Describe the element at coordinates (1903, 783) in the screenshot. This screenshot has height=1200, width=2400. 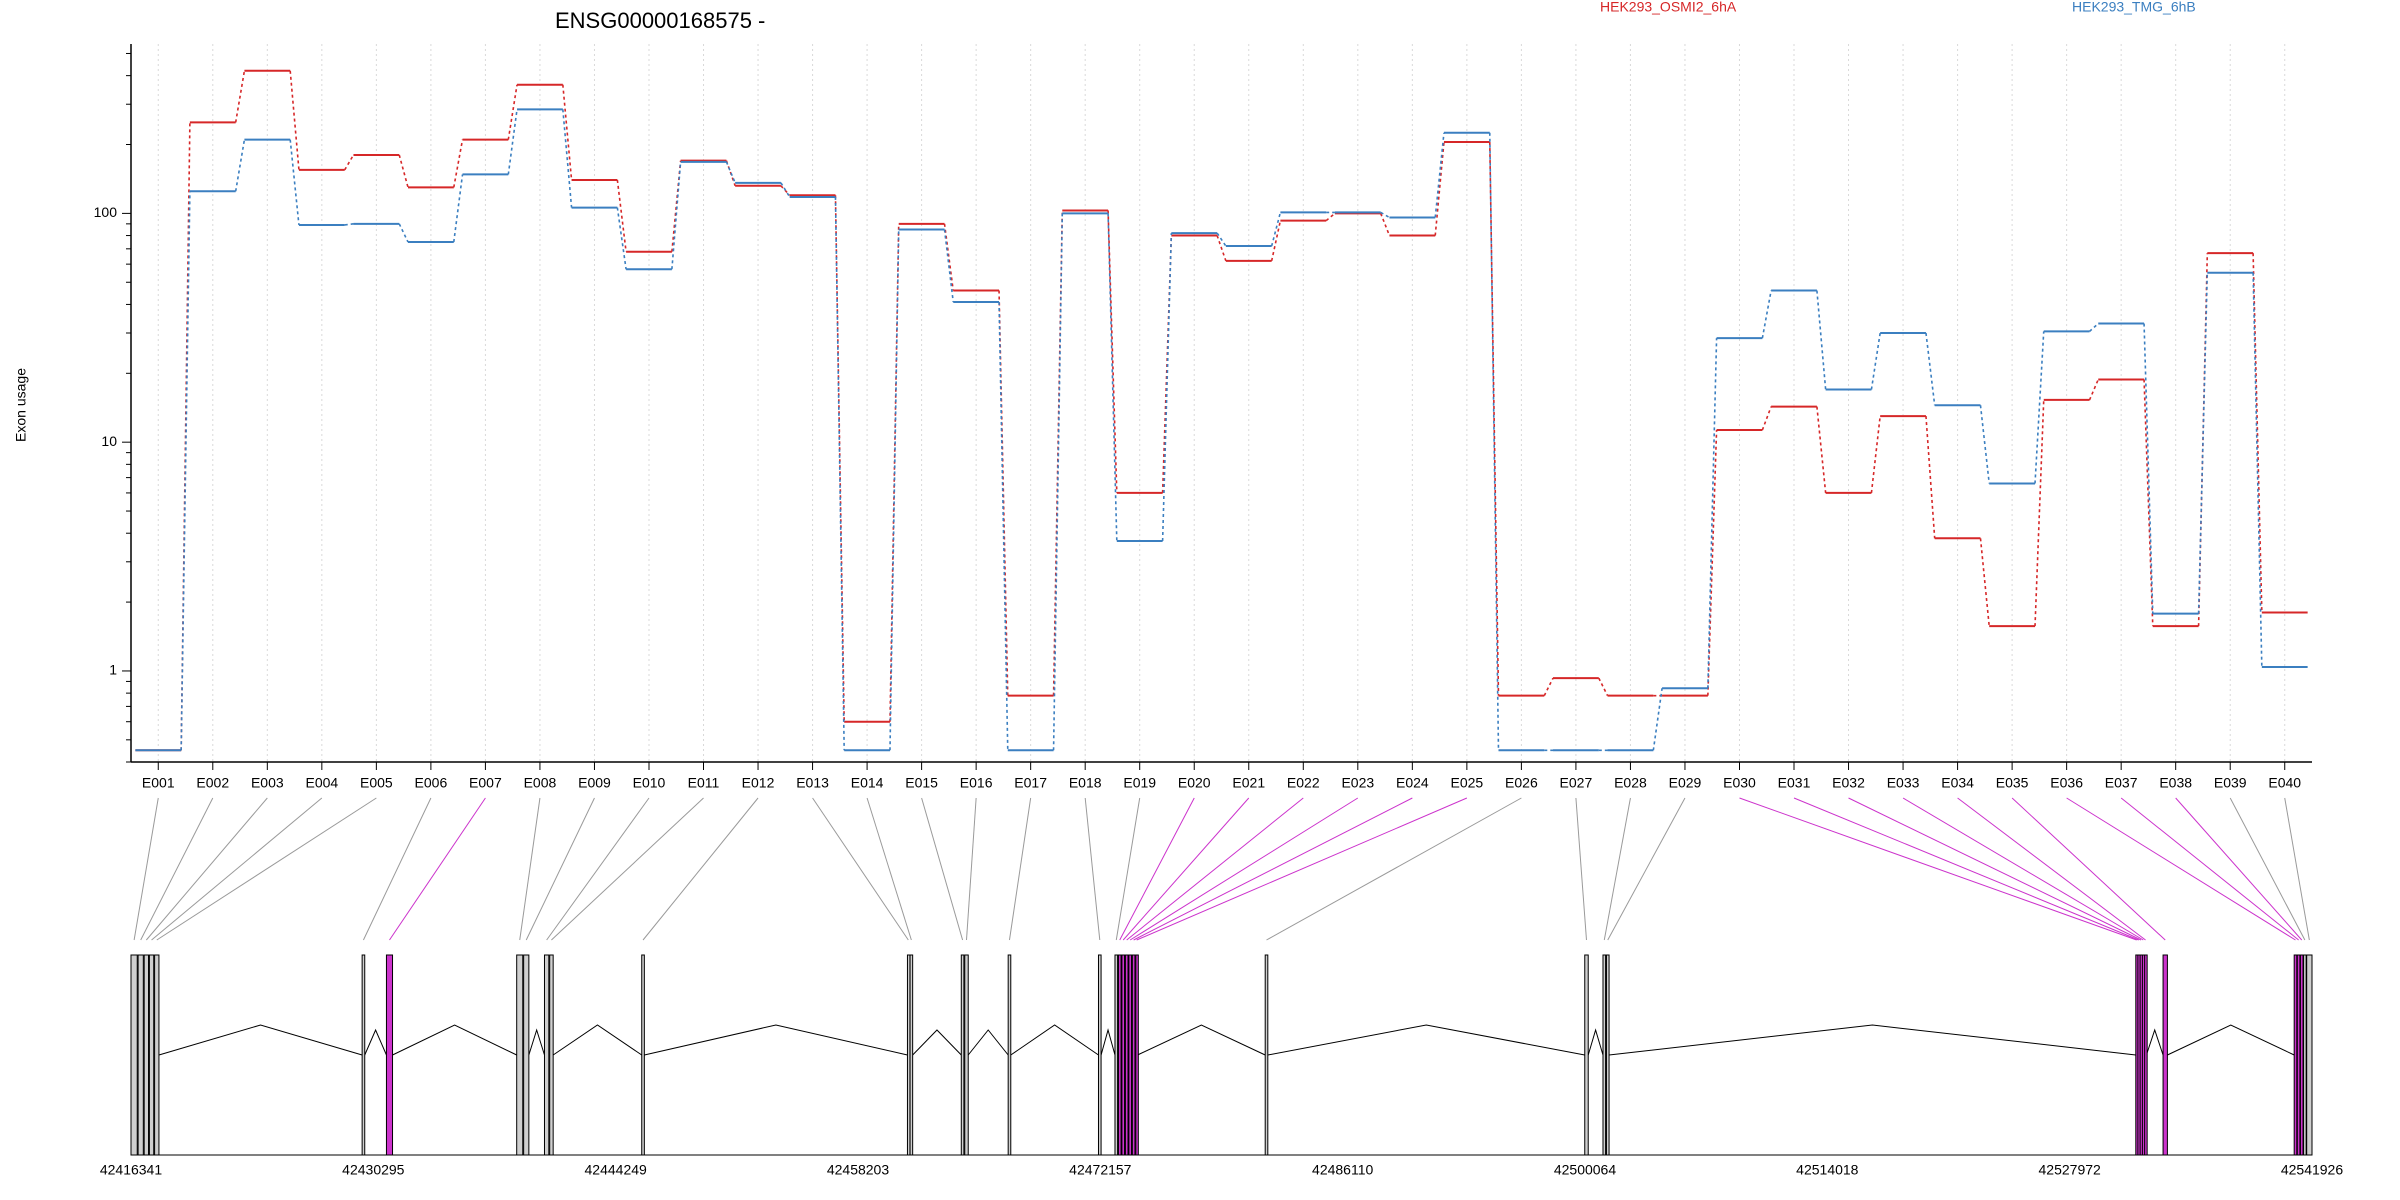
I see `x-tick-label: E033` at that location.